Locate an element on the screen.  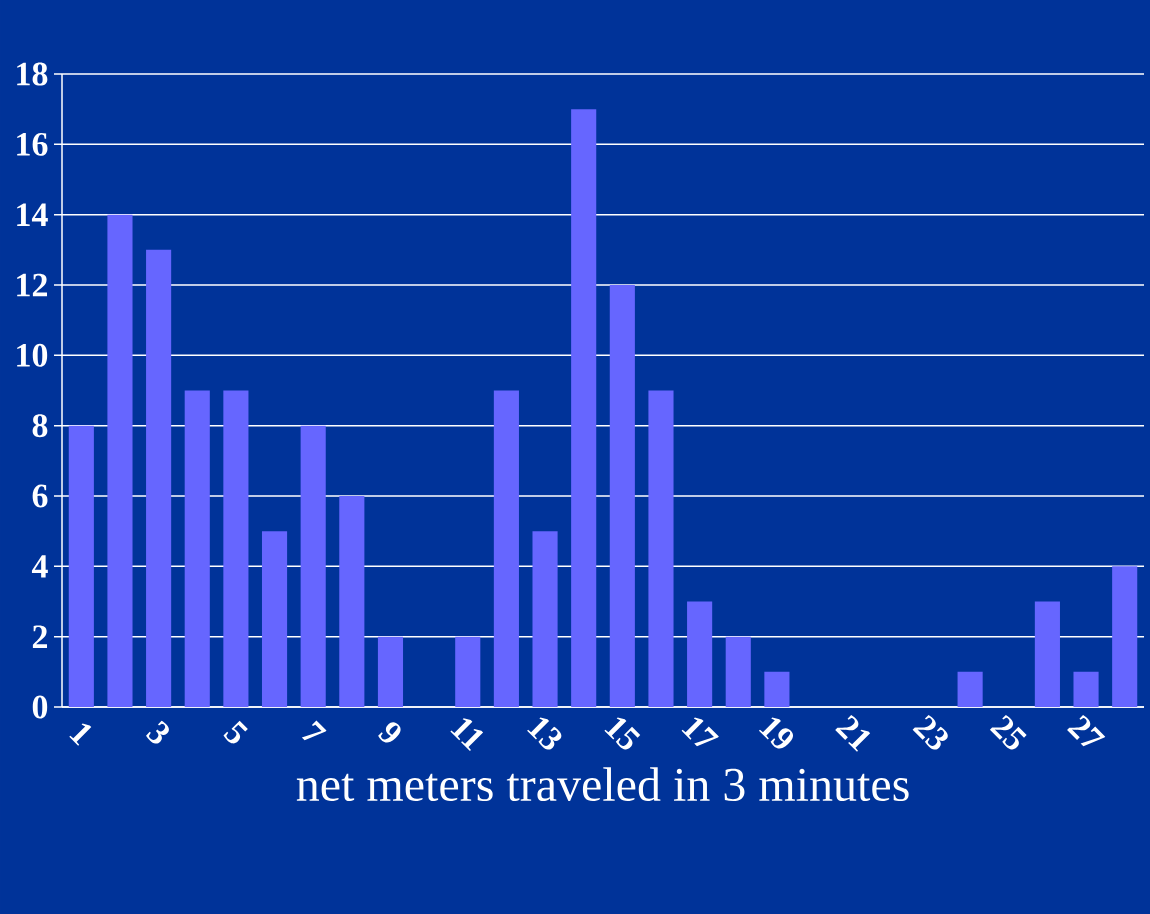
x-tick-label: 1 is located at coordinates (80, 734).